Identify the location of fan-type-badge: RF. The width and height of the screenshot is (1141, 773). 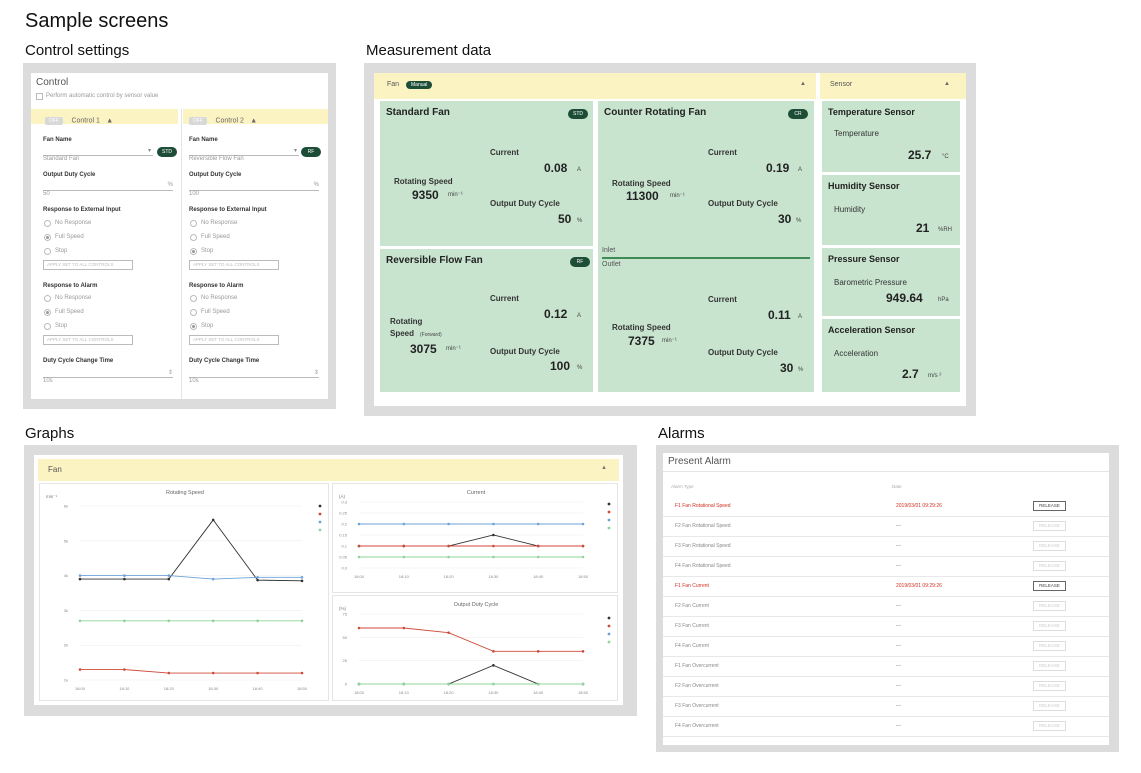
(311, 152).